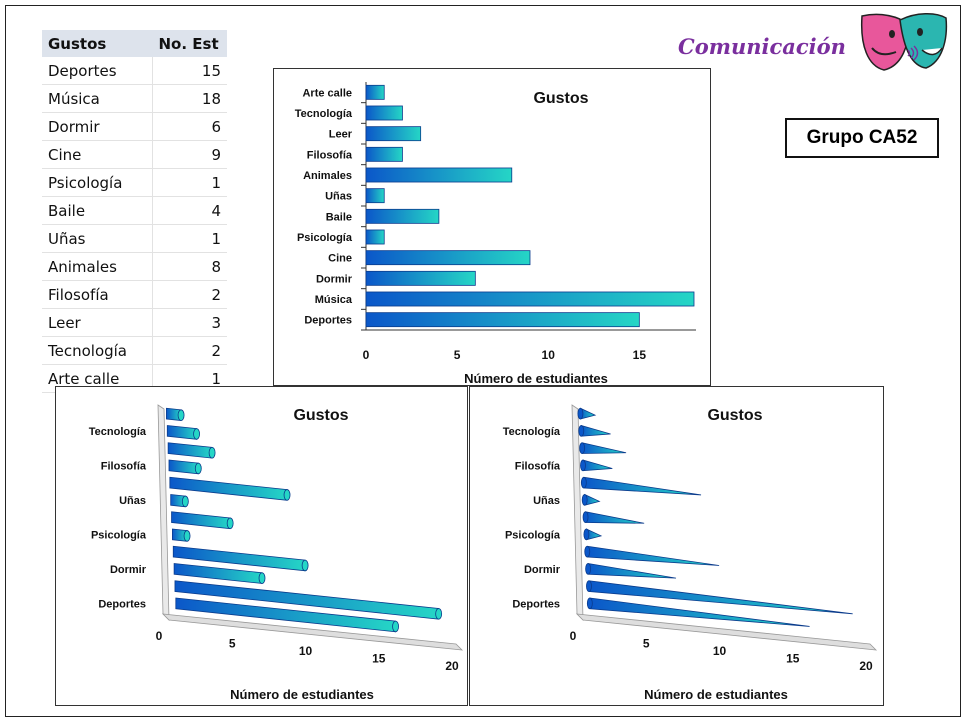 The width and height of the screenshot is (968, 723). I want to click on table-cell-gusto: Música, so click(97, 98).